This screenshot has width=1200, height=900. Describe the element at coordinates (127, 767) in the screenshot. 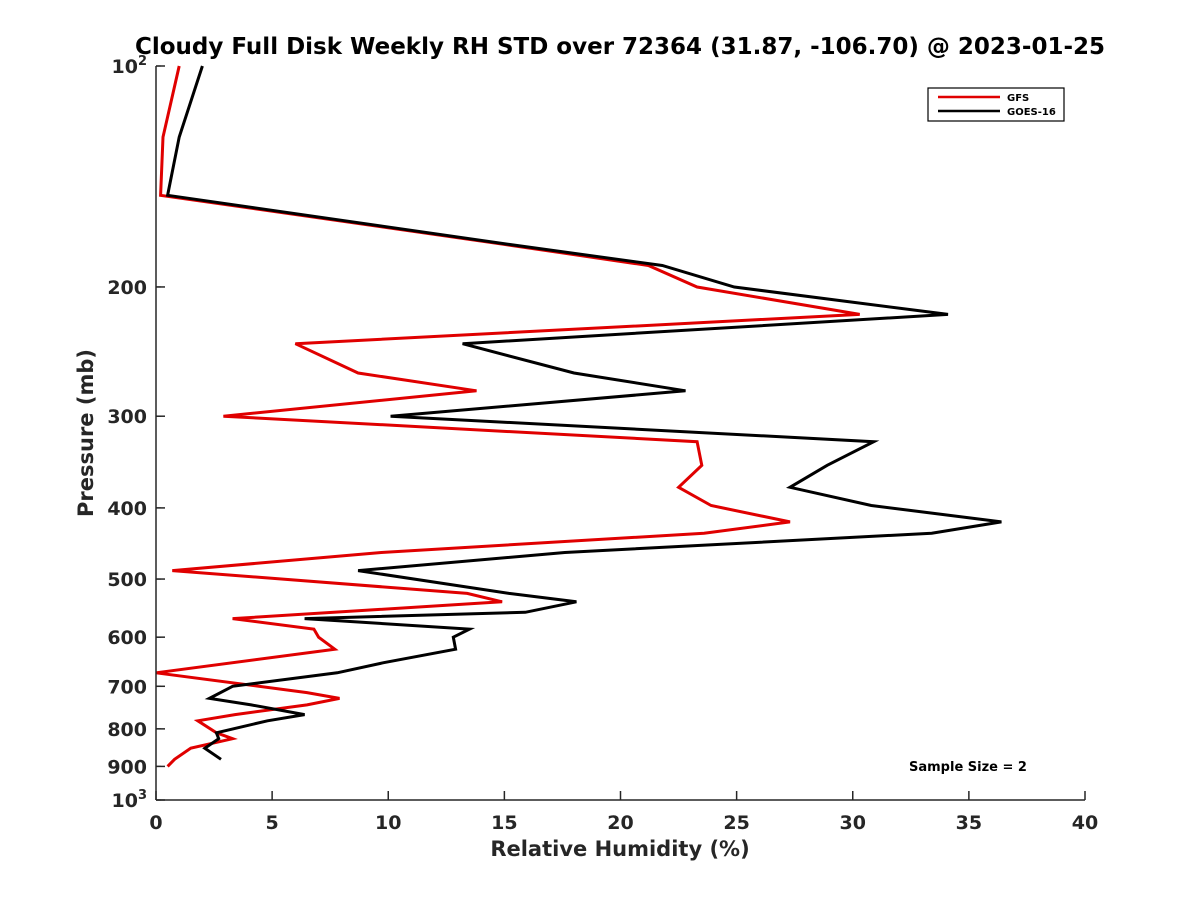

I see `y-tick-label: 900` at that location.